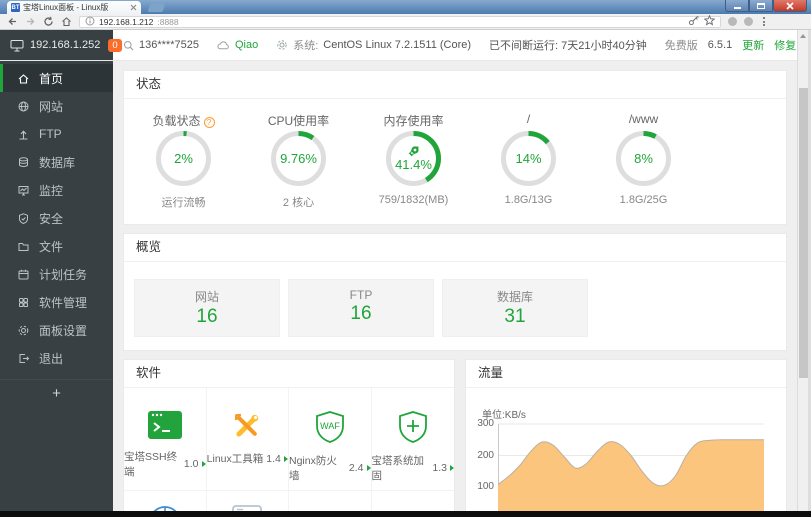  Describe the element at coordinates (168, 21) in the screenshot. I see `url-port: :8888` at that location.